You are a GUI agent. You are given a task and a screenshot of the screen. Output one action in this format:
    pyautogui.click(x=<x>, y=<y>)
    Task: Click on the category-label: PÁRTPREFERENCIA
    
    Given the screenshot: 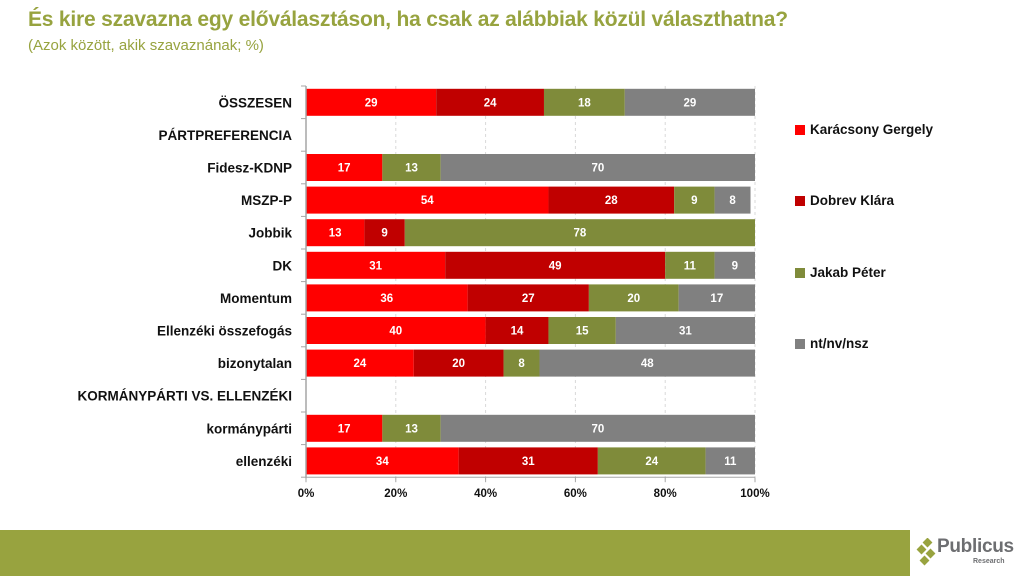 What is the action you would take?
    pyautogui.click(x=225, y=135)
    